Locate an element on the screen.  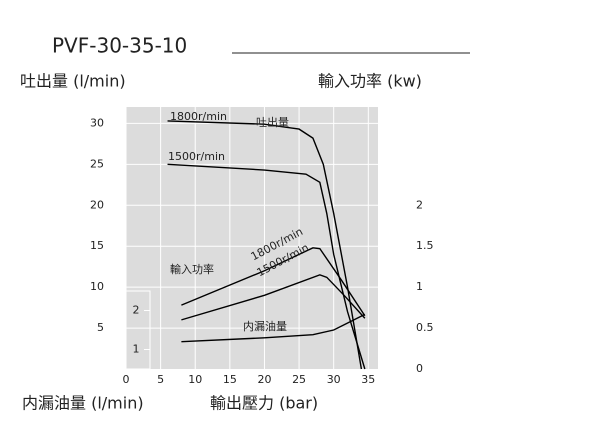
y3-tick-label: 1 is located at coordinates (136, 349).